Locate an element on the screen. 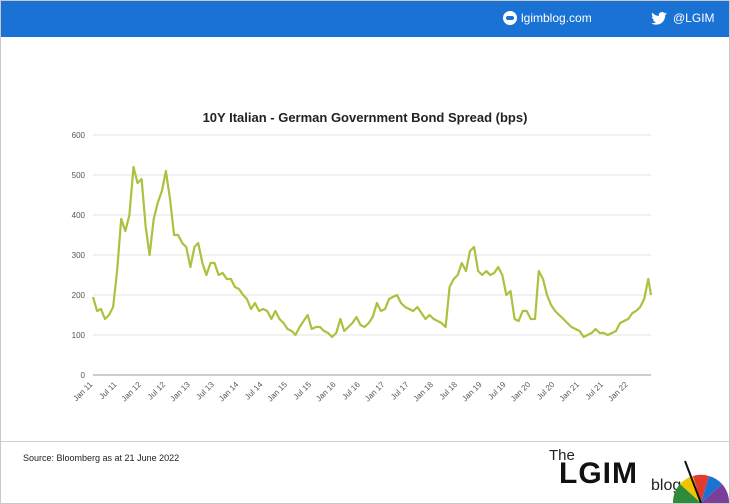  x-tick-label: Jan 20 is located at coordinates (521, 392).